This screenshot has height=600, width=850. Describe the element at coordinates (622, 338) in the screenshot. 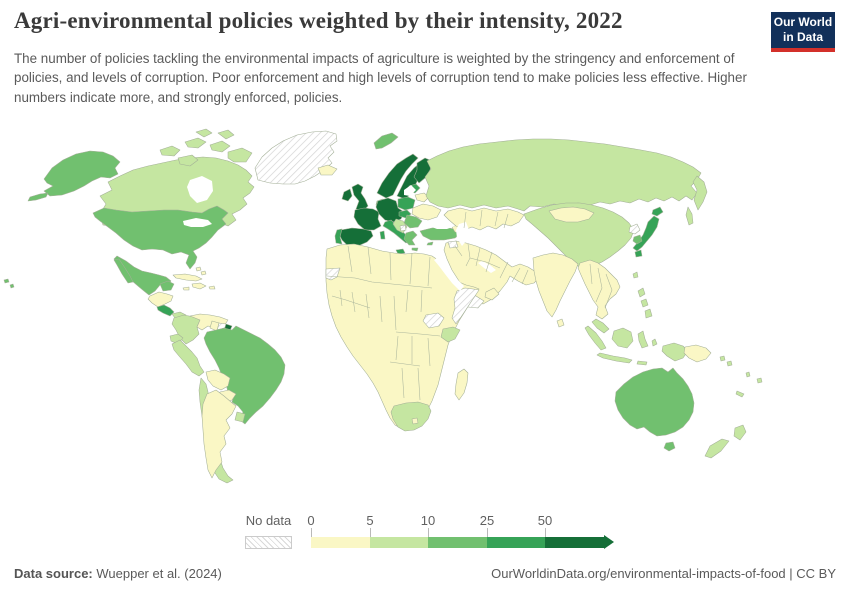

I see `country-indonesia-borneo` at that location.